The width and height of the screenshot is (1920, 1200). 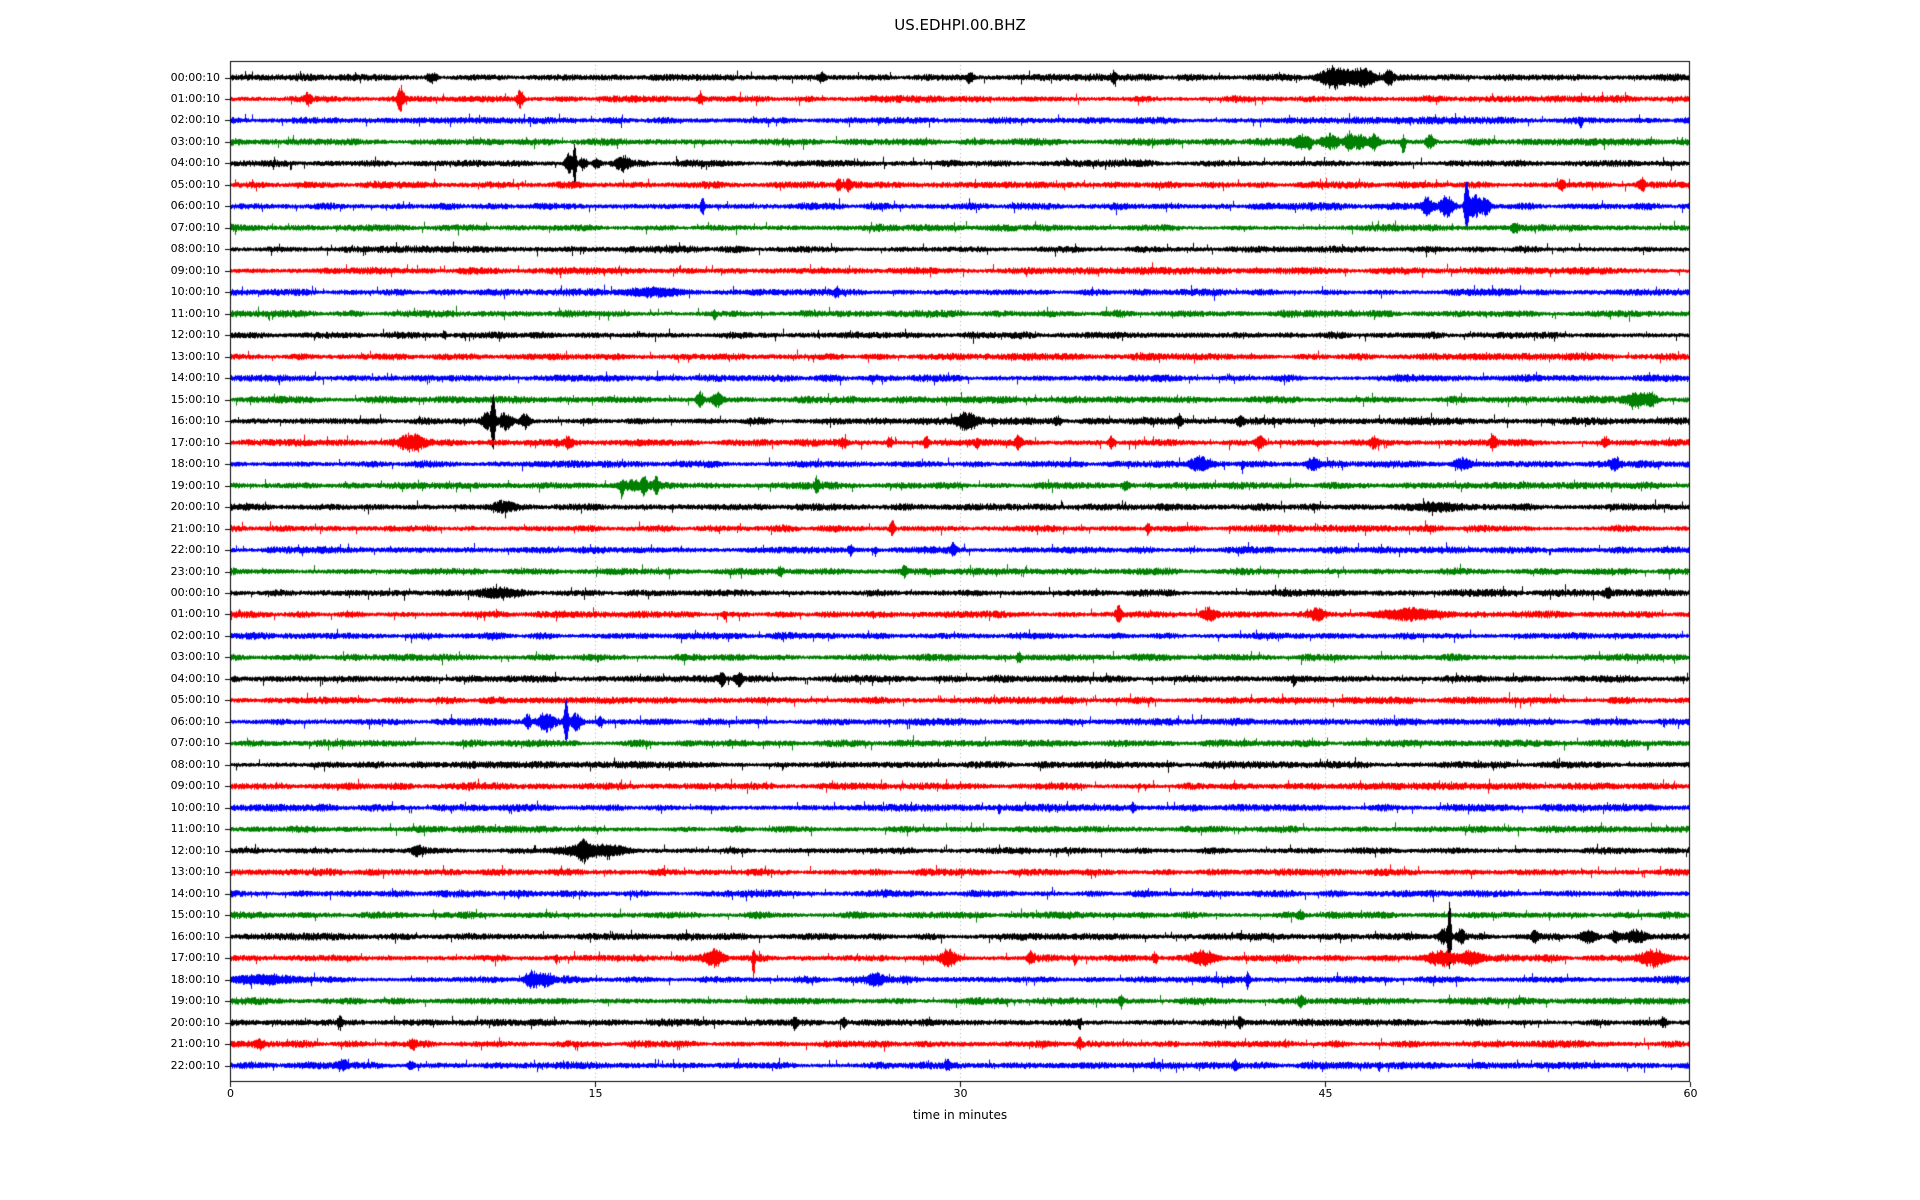 I want to click on x-tick-label: 0, so click(x=230, y=1093).